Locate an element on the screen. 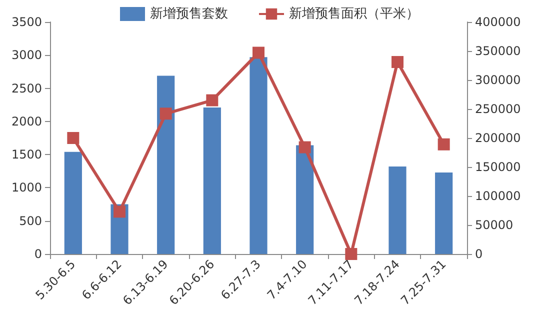 The width and height of the screenshot is (539, 318). y2-tick-label: 350000 is located at coordinates (498, 51).